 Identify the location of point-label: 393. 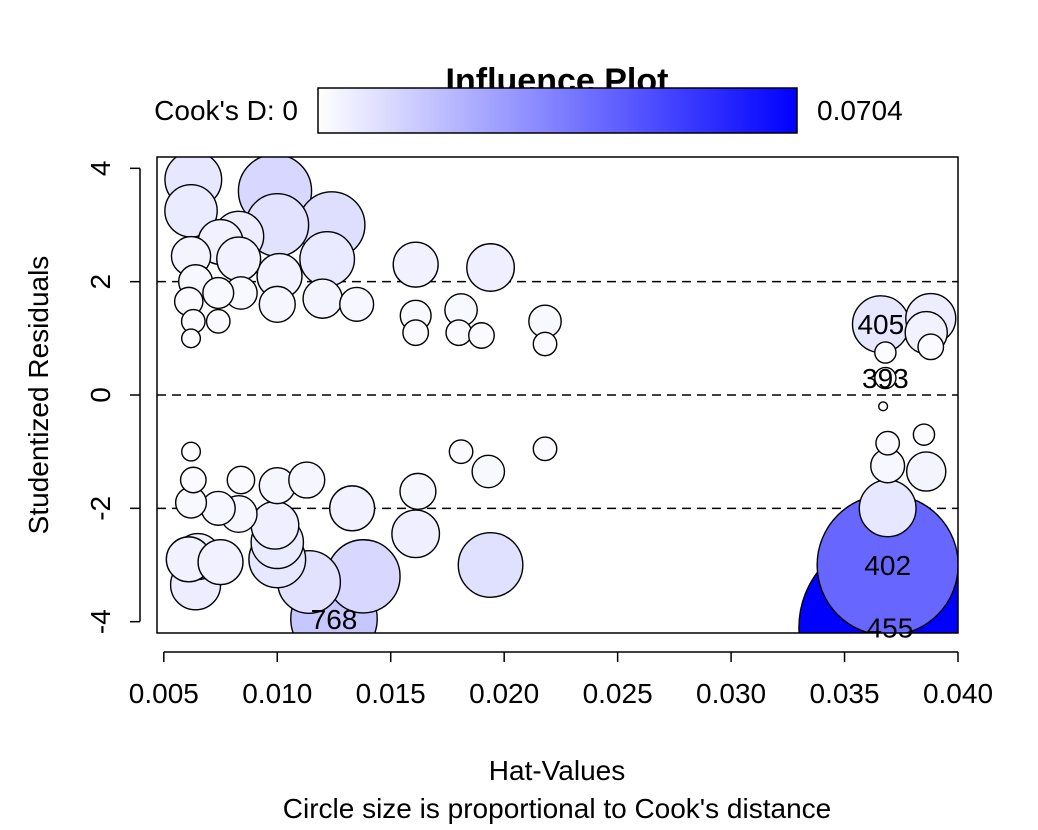
(885, 378).